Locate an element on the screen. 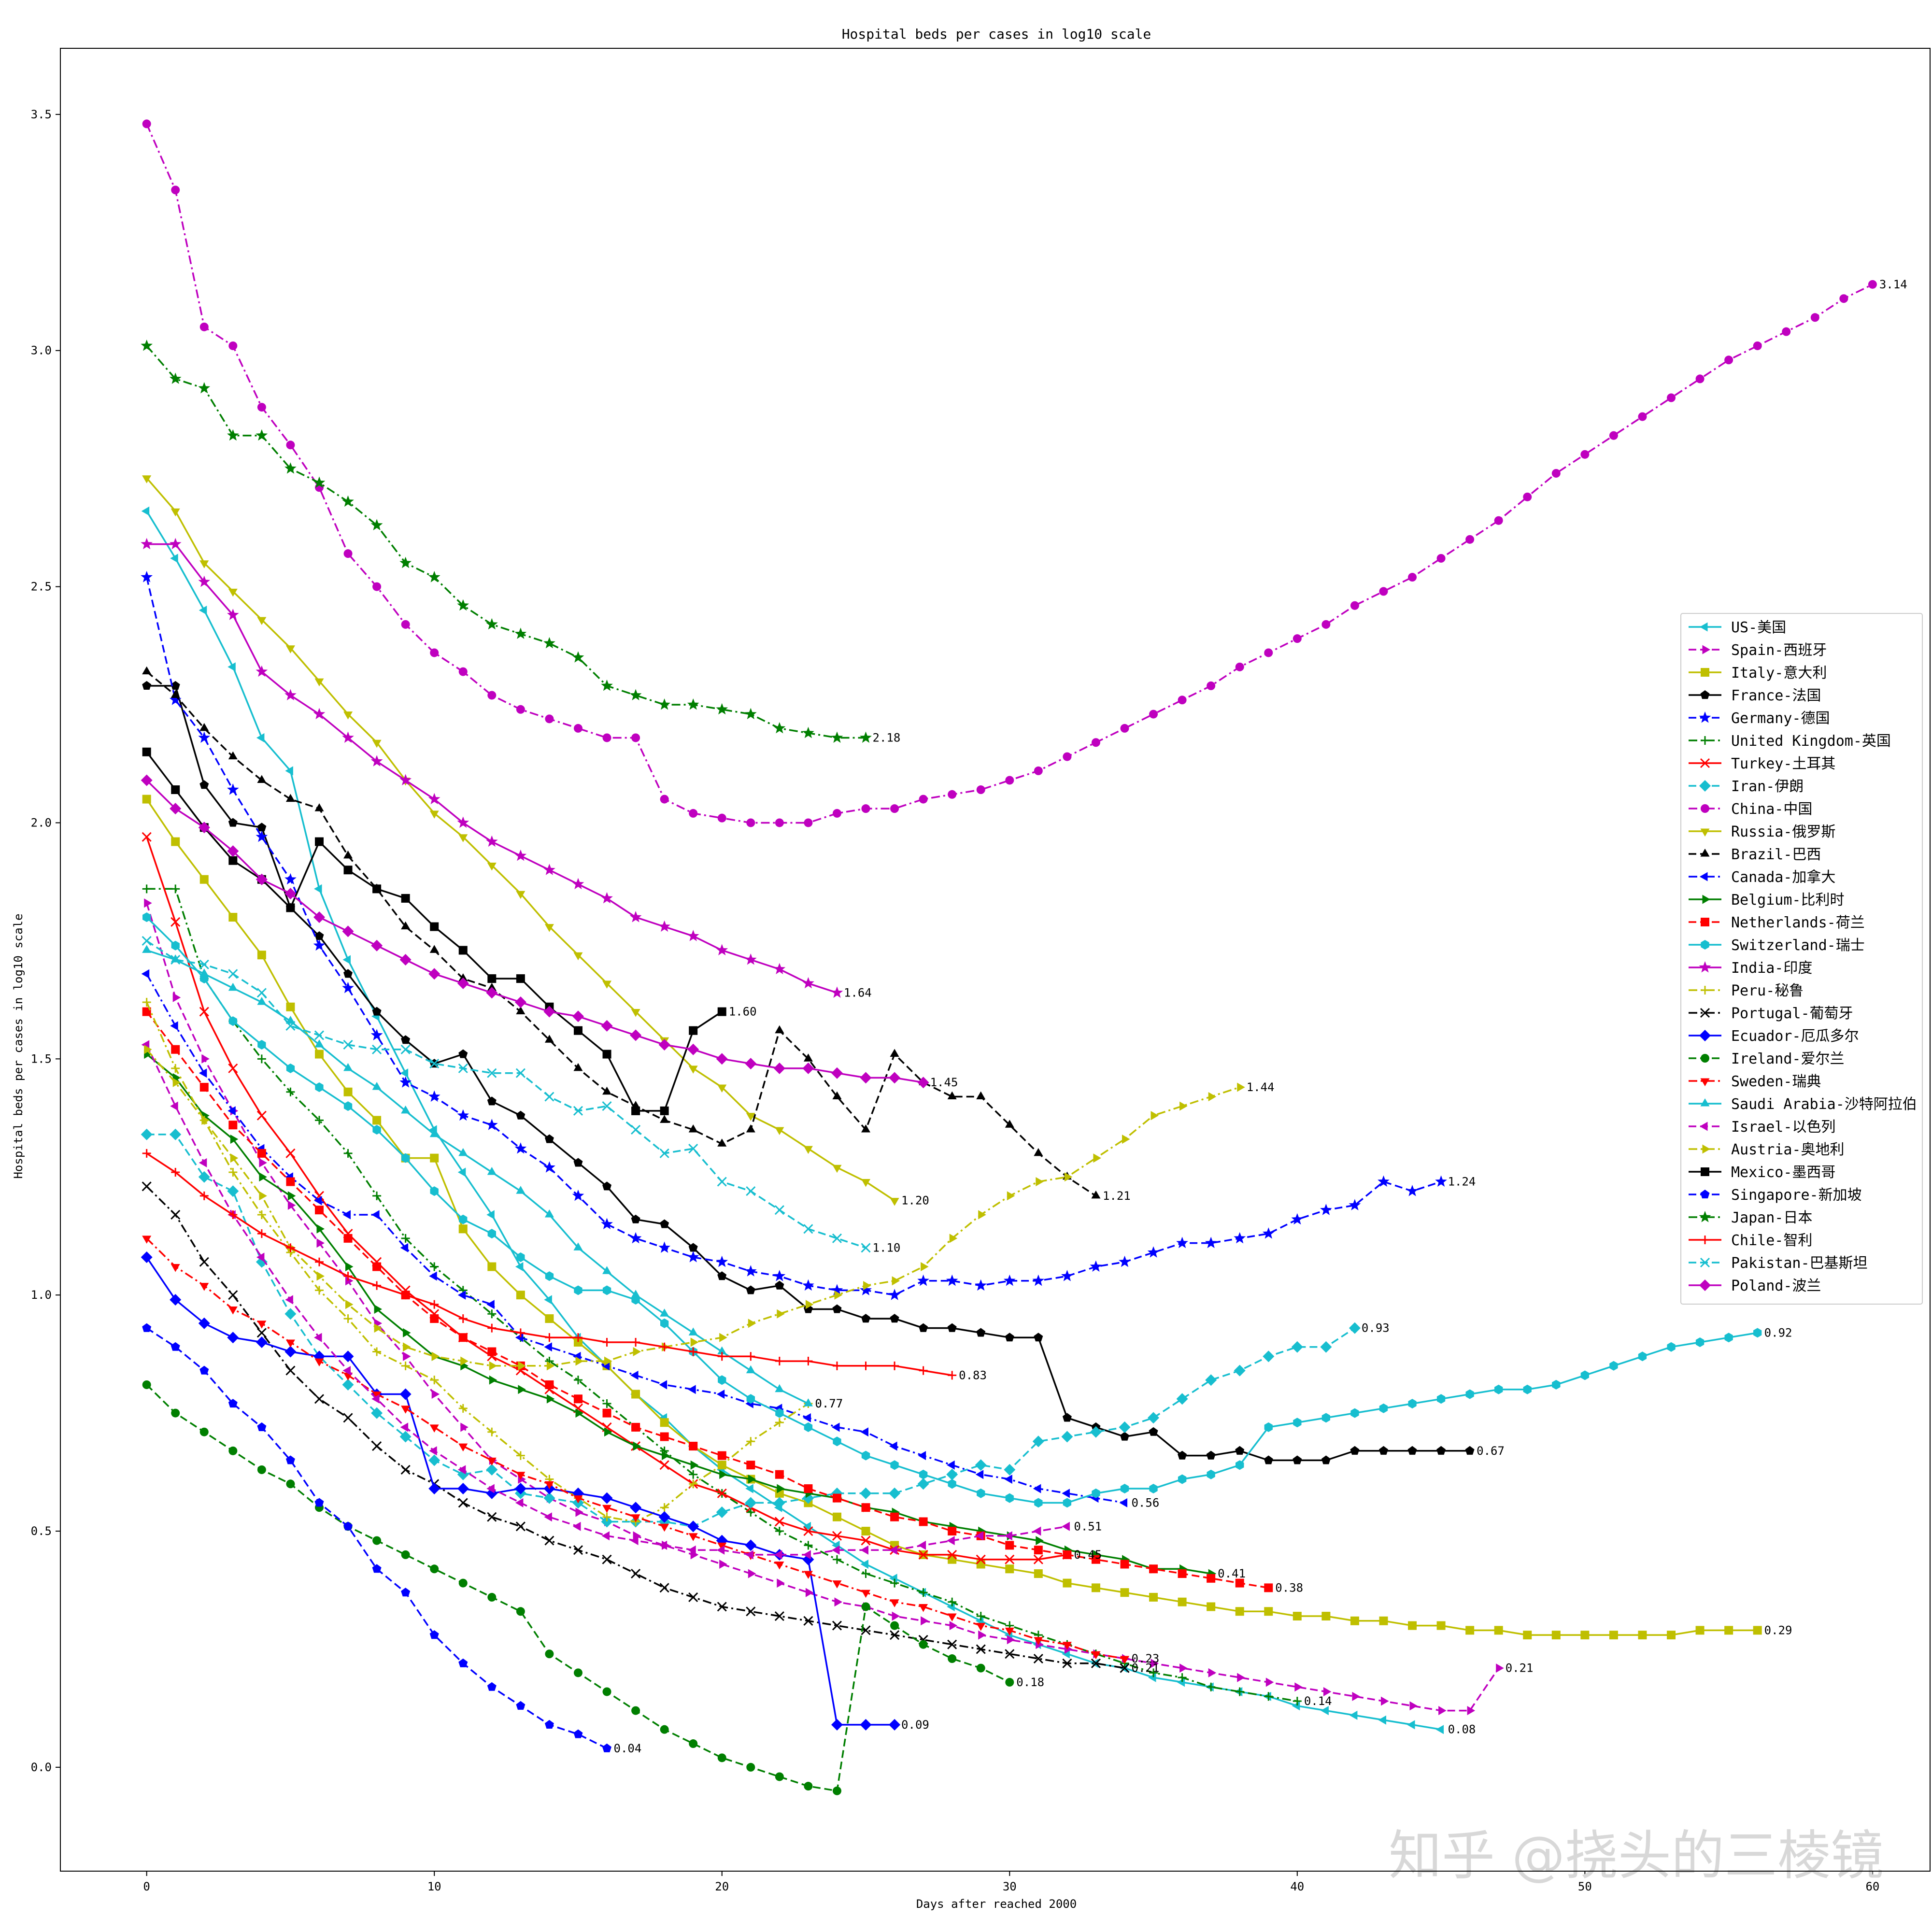 Image resolution: width=1932 pixels, height=1932 pixels. legend-item: Singapore-新加坡 is located at coordinates (1775, 1195).